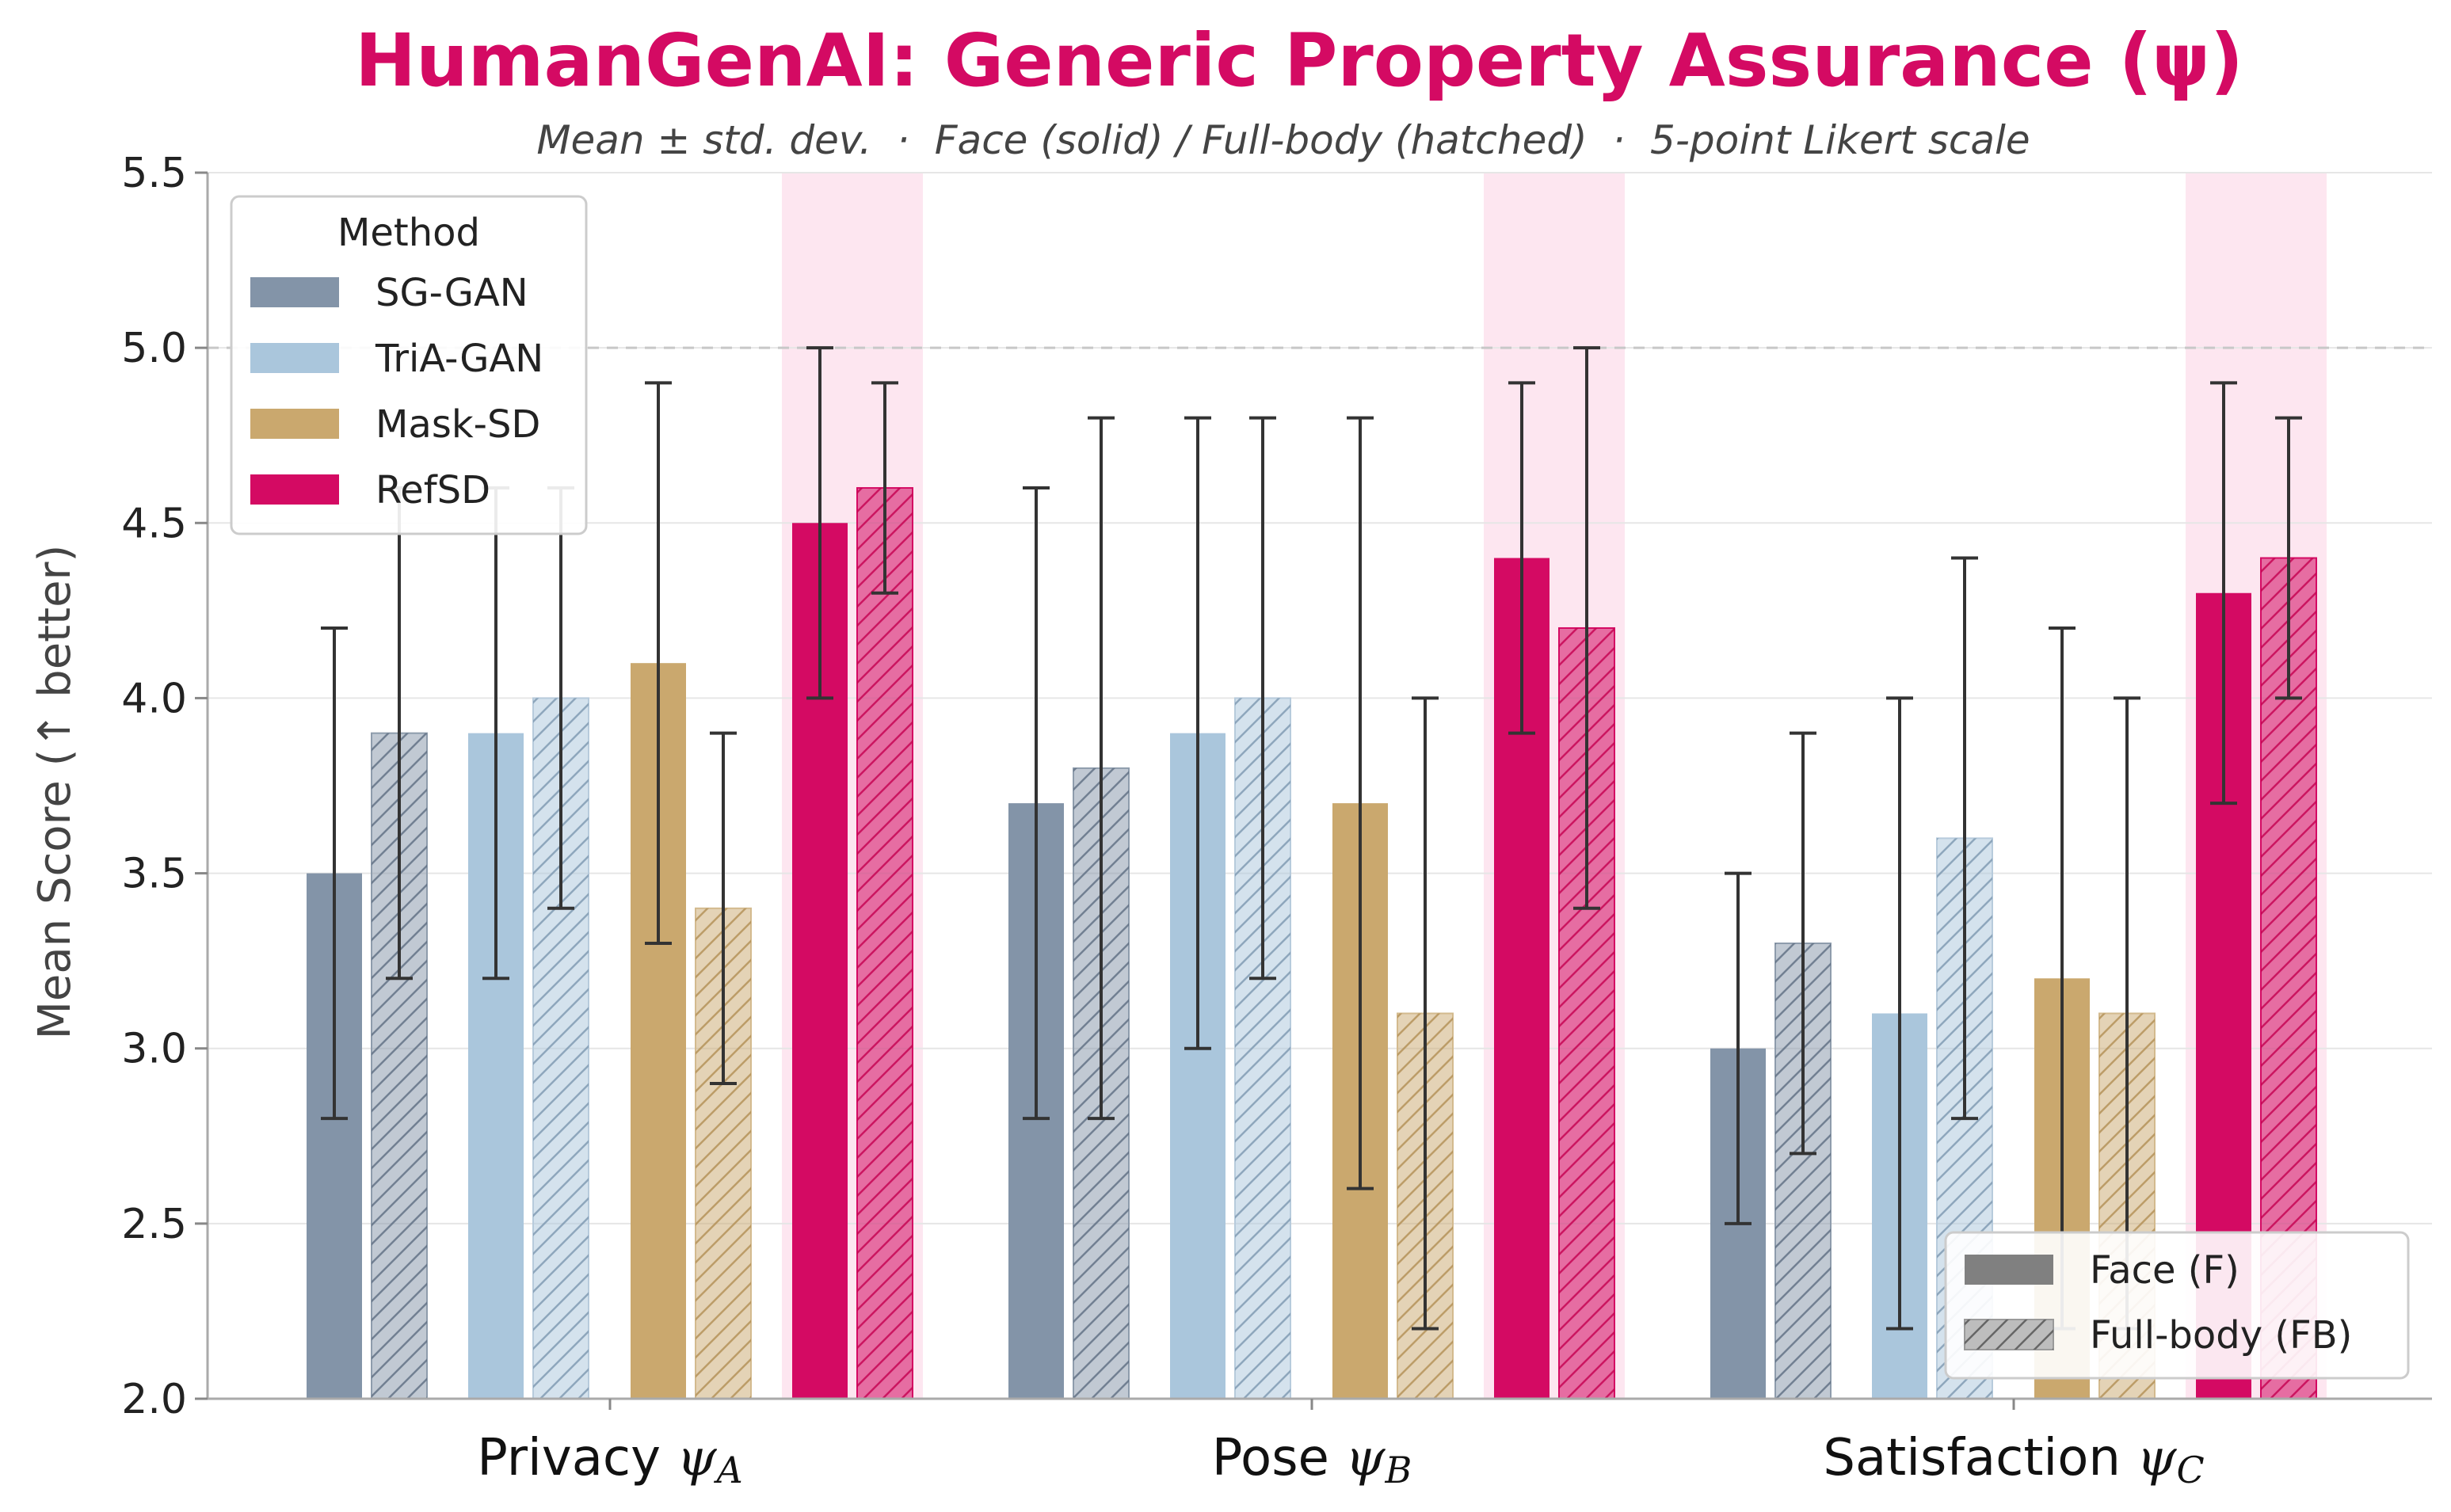 The width and height of the screenshot is (2451, 1512). What do you see at coordinates (2221, 1335) in the screenshot?
I see `legend-label-fullbody: Full-body (FB)` at bounding box center [2221, 1335].